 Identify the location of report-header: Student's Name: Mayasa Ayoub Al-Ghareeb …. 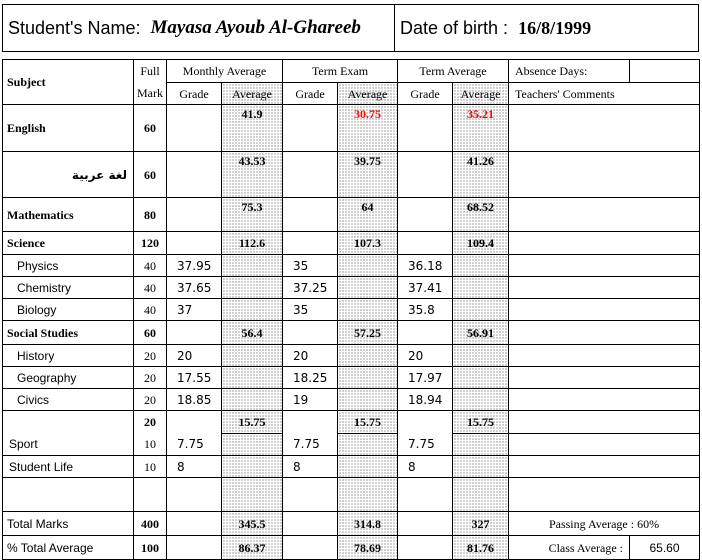
(350, 28).